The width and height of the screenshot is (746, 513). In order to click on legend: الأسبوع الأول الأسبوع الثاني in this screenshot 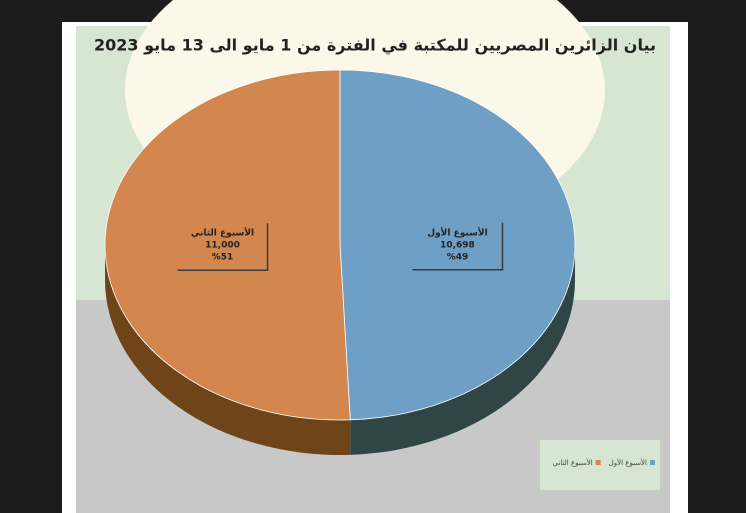, I will do `click(604, 462)`.